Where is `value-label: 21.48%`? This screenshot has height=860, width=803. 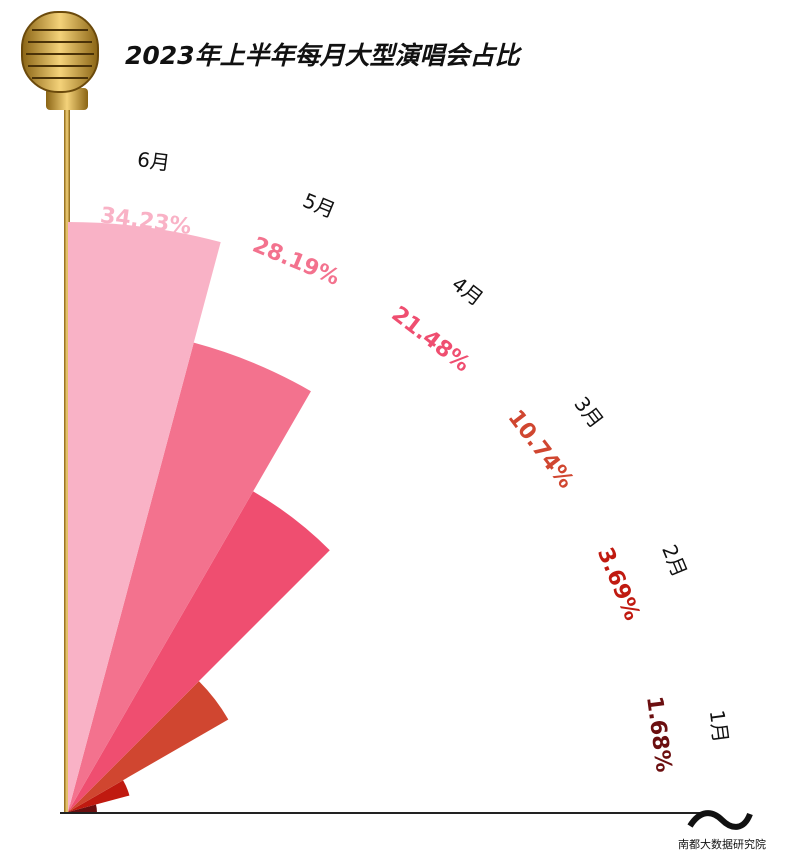 value-label: 21.48% is located at coordinates (431, 340).